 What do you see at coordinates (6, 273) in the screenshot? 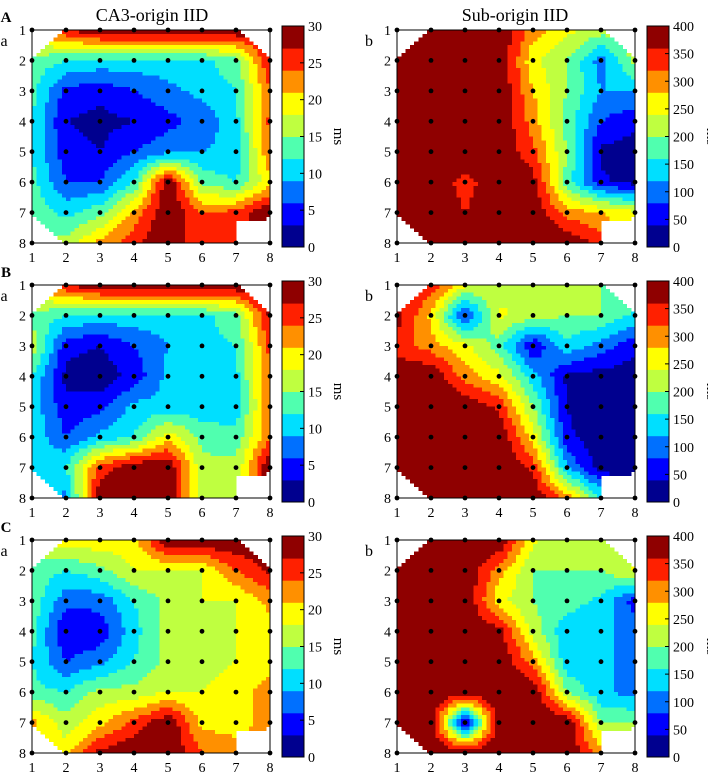
I see `row-label-B: B` at bounding box center [6, 273].